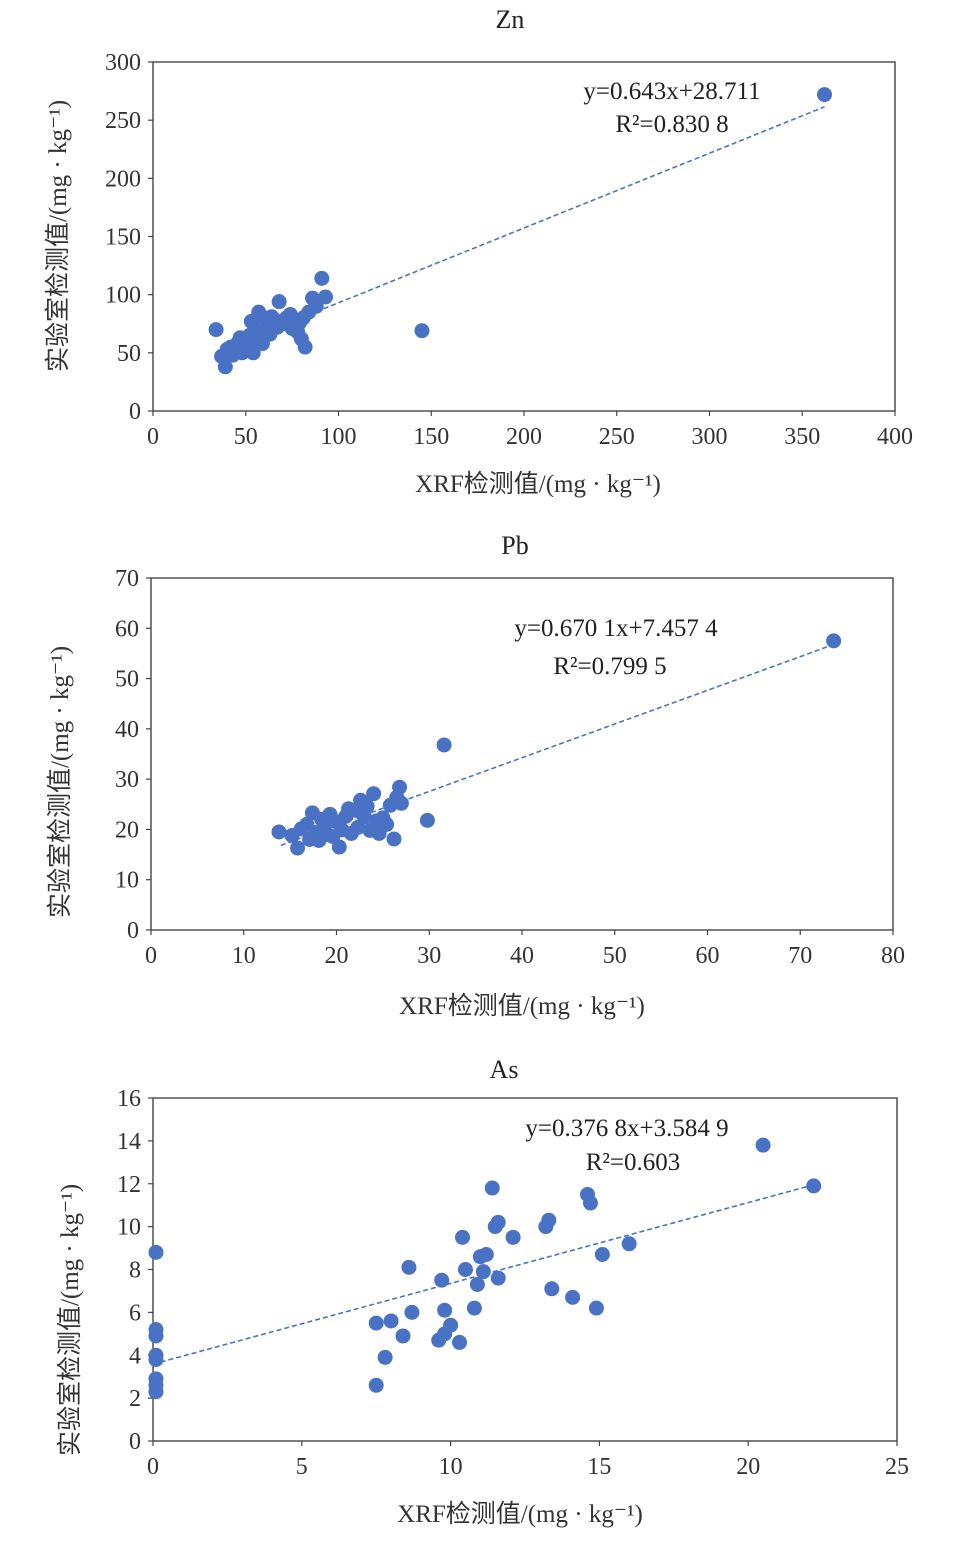  Describe the element at coordinates (609, 666) in the screenshot. I see `r-squared: R²=0.799 5` at that location.